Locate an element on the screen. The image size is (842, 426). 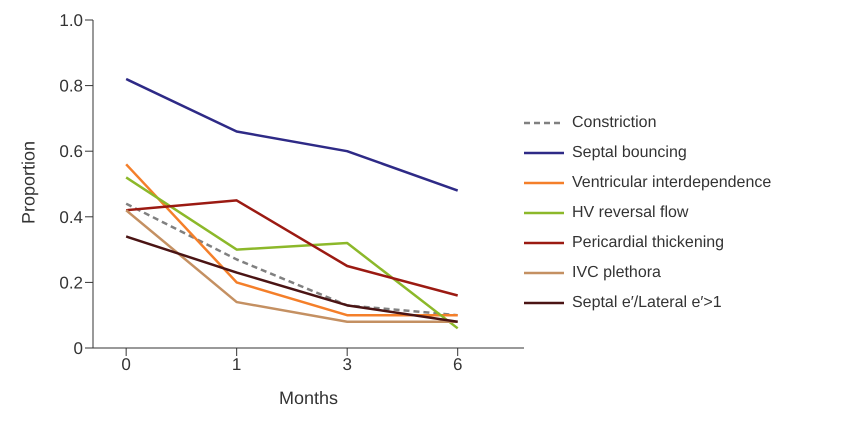
x-tick-label: 3 is located at coordinates (347, 364).